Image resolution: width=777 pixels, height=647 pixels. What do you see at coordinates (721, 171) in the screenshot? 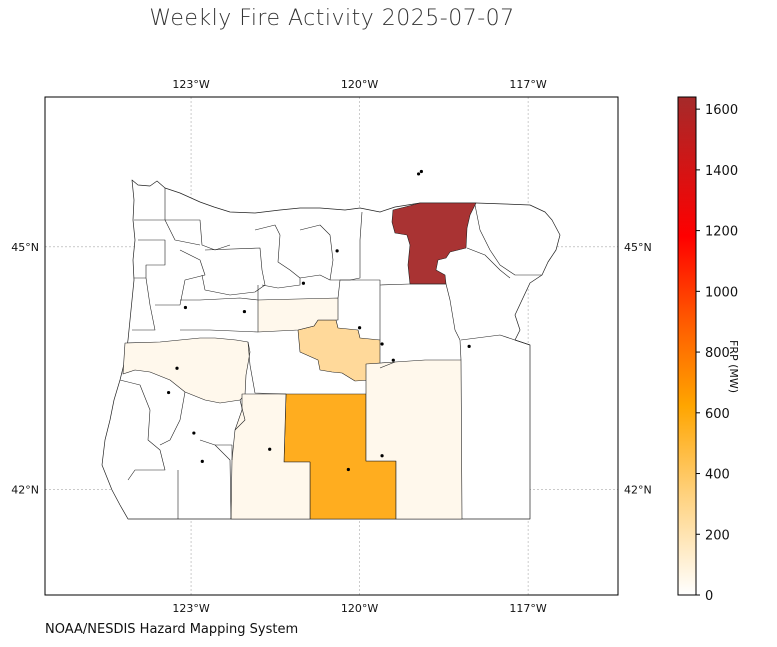
I see `colorbar-tick-label: 1400` at bounding box center [721, 171].